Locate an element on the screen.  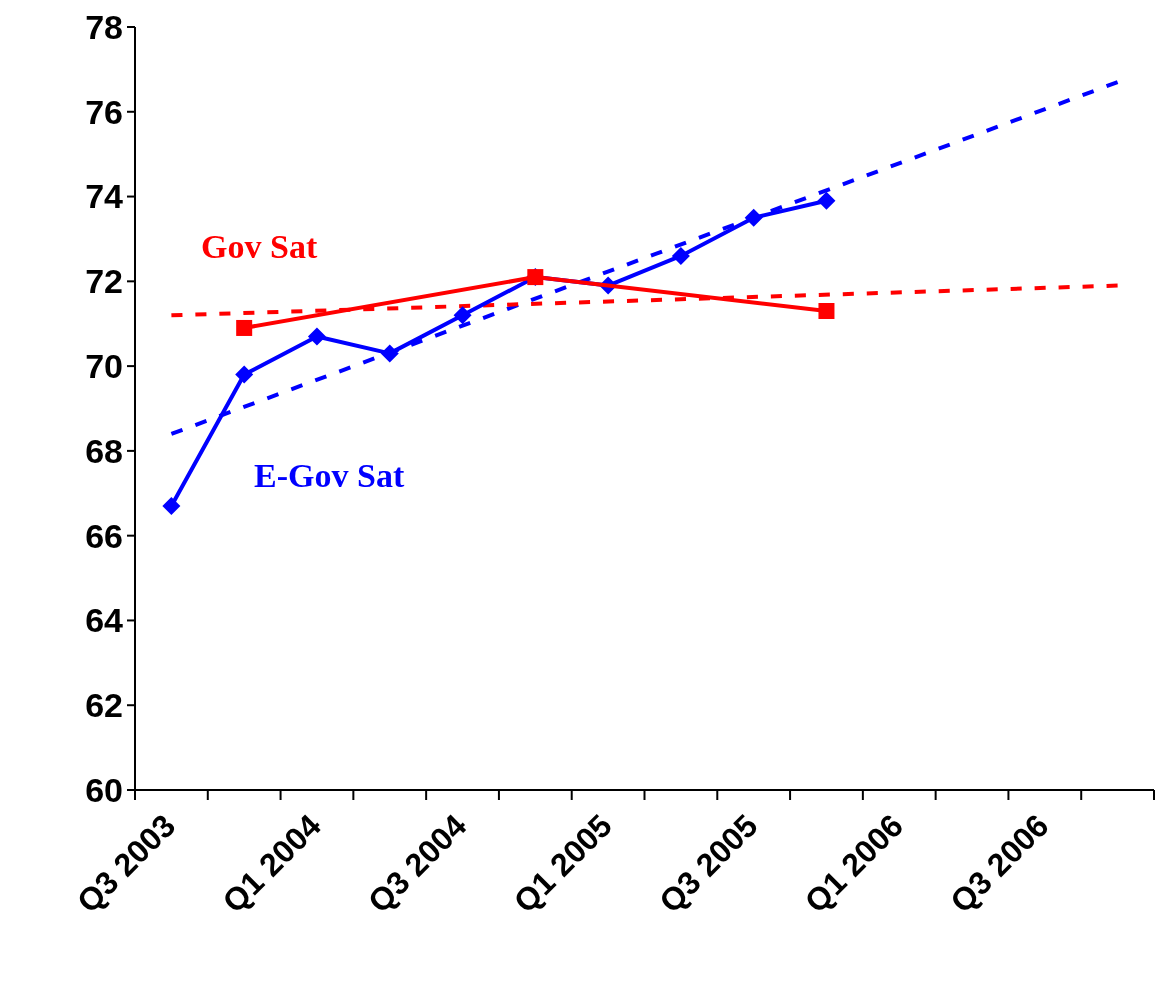
y-tick-label: 66 is located at coordinates (104, 535).